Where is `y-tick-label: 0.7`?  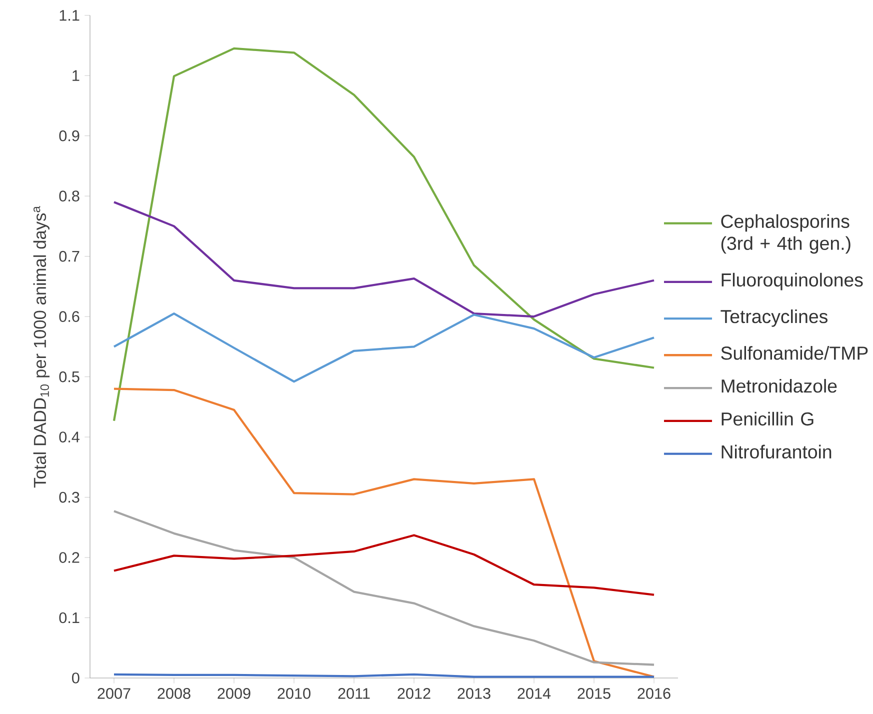 y-tick-label: 0.7 is located at coordinates (69, 256).